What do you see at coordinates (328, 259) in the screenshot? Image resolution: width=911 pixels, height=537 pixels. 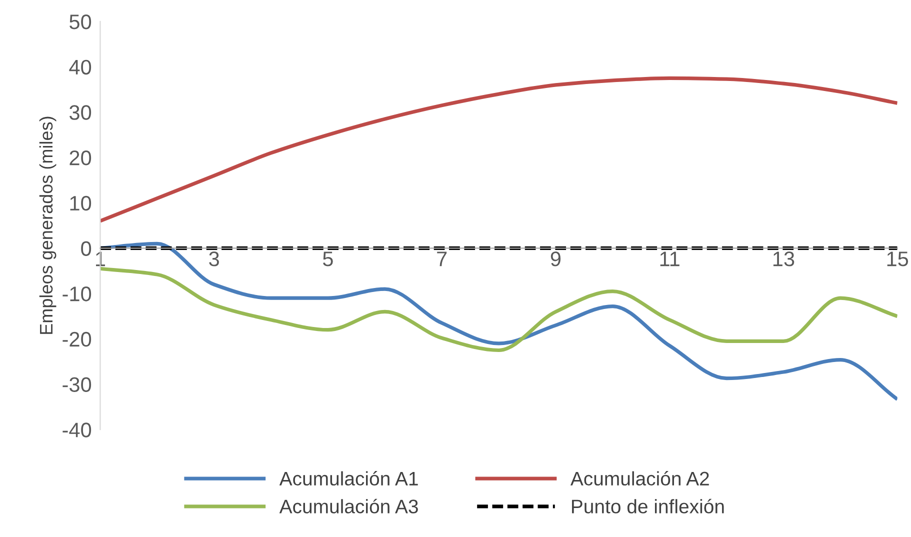 I see `x-tick-label: 5` at bounding box center [328, 259].